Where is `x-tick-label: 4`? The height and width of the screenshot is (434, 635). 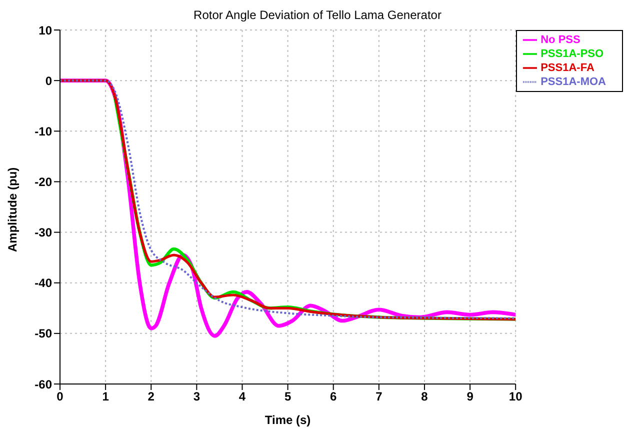
x-tick-label: 4 is located at coordinates (242, 397).